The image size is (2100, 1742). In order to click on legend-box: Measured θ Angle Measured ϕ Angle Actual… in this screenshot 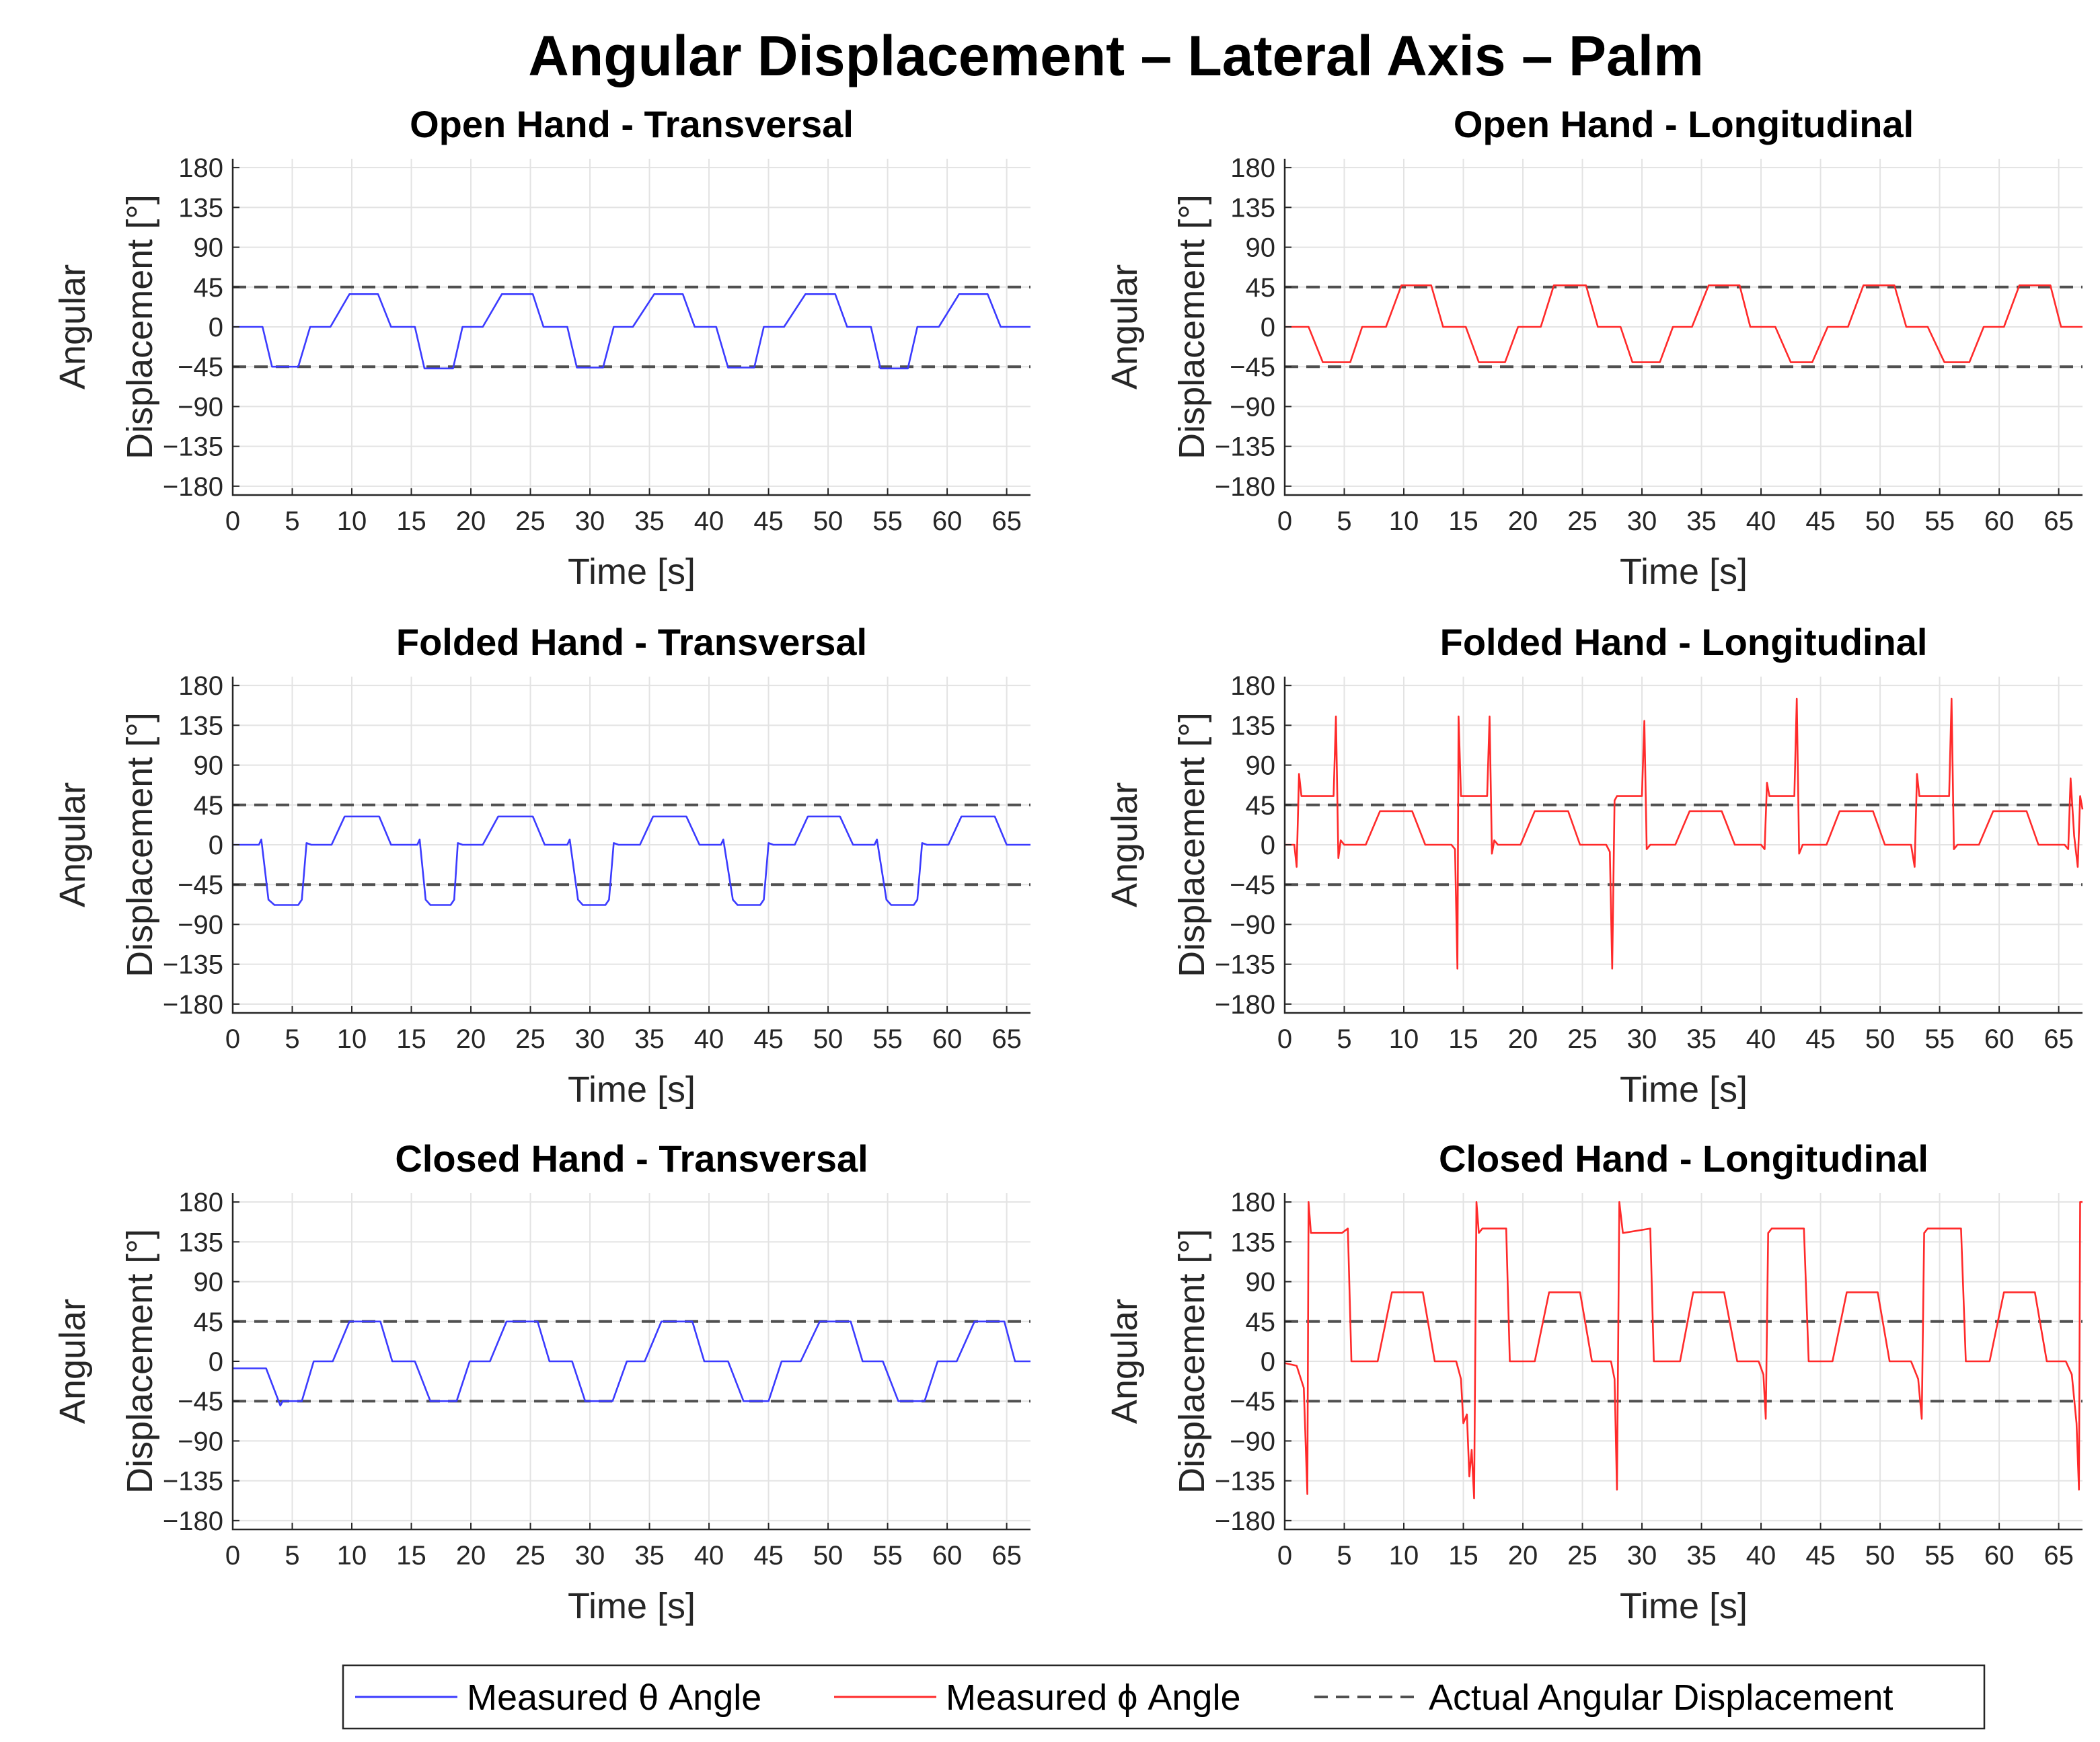, I will do `click(1164, 1697)`.